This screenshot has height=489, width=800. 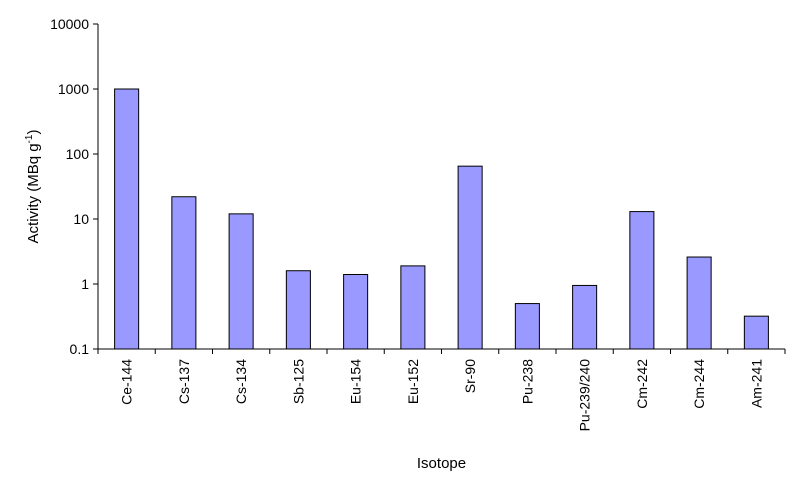 I want to click on y-axis-title-sup: -1, so click(x=29, y=138).